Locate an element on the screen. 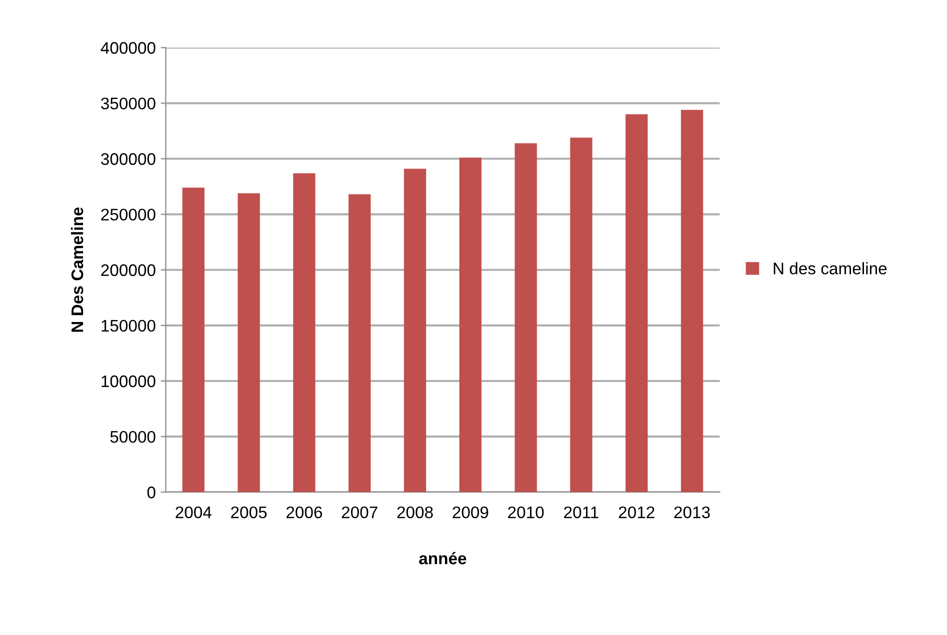  x-tick-label: 2004 is located at coordinates (194, 512).